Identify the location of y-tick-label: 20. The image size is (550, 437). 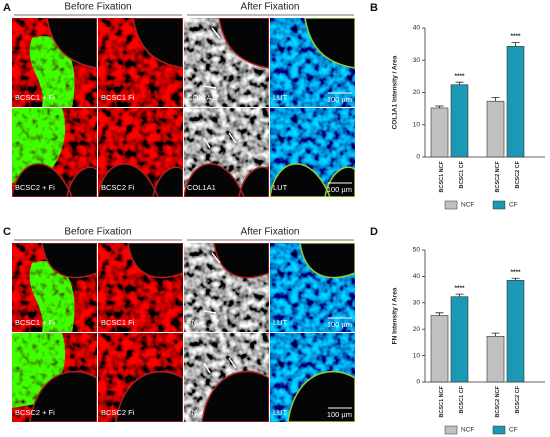
(417, 92).